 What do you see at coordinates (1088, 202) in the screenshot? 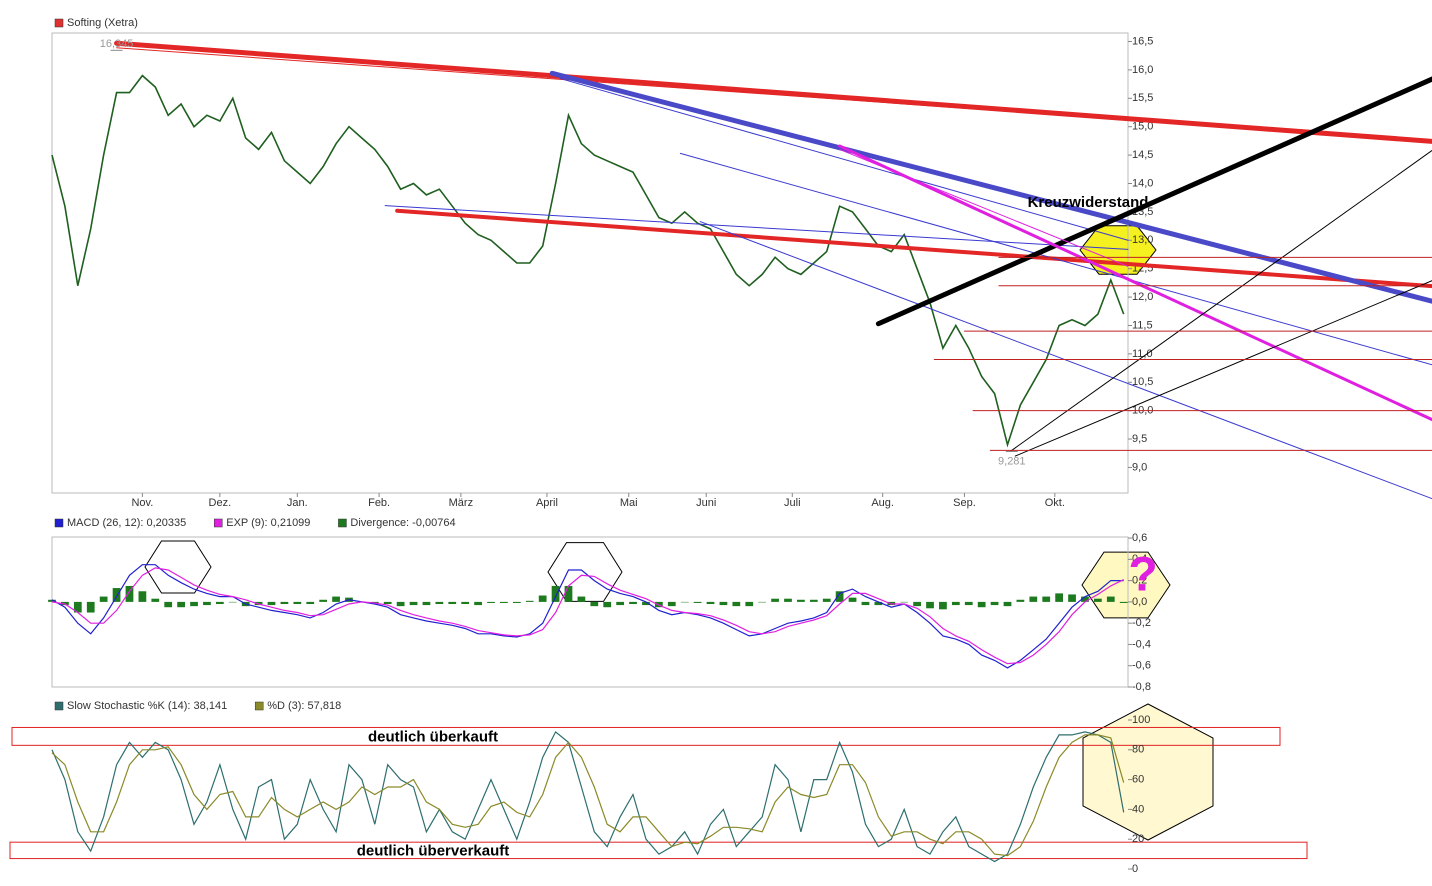
I see `annotation: Kreuzwiderstand` at bounding box center [1088, 202].